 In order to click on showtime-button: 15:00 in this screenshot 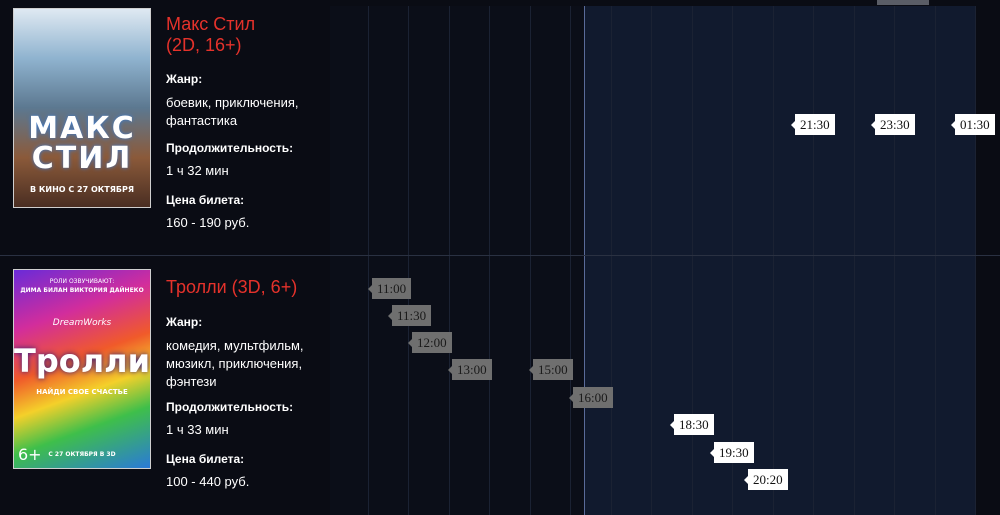, I will do `click(551, 369)`.